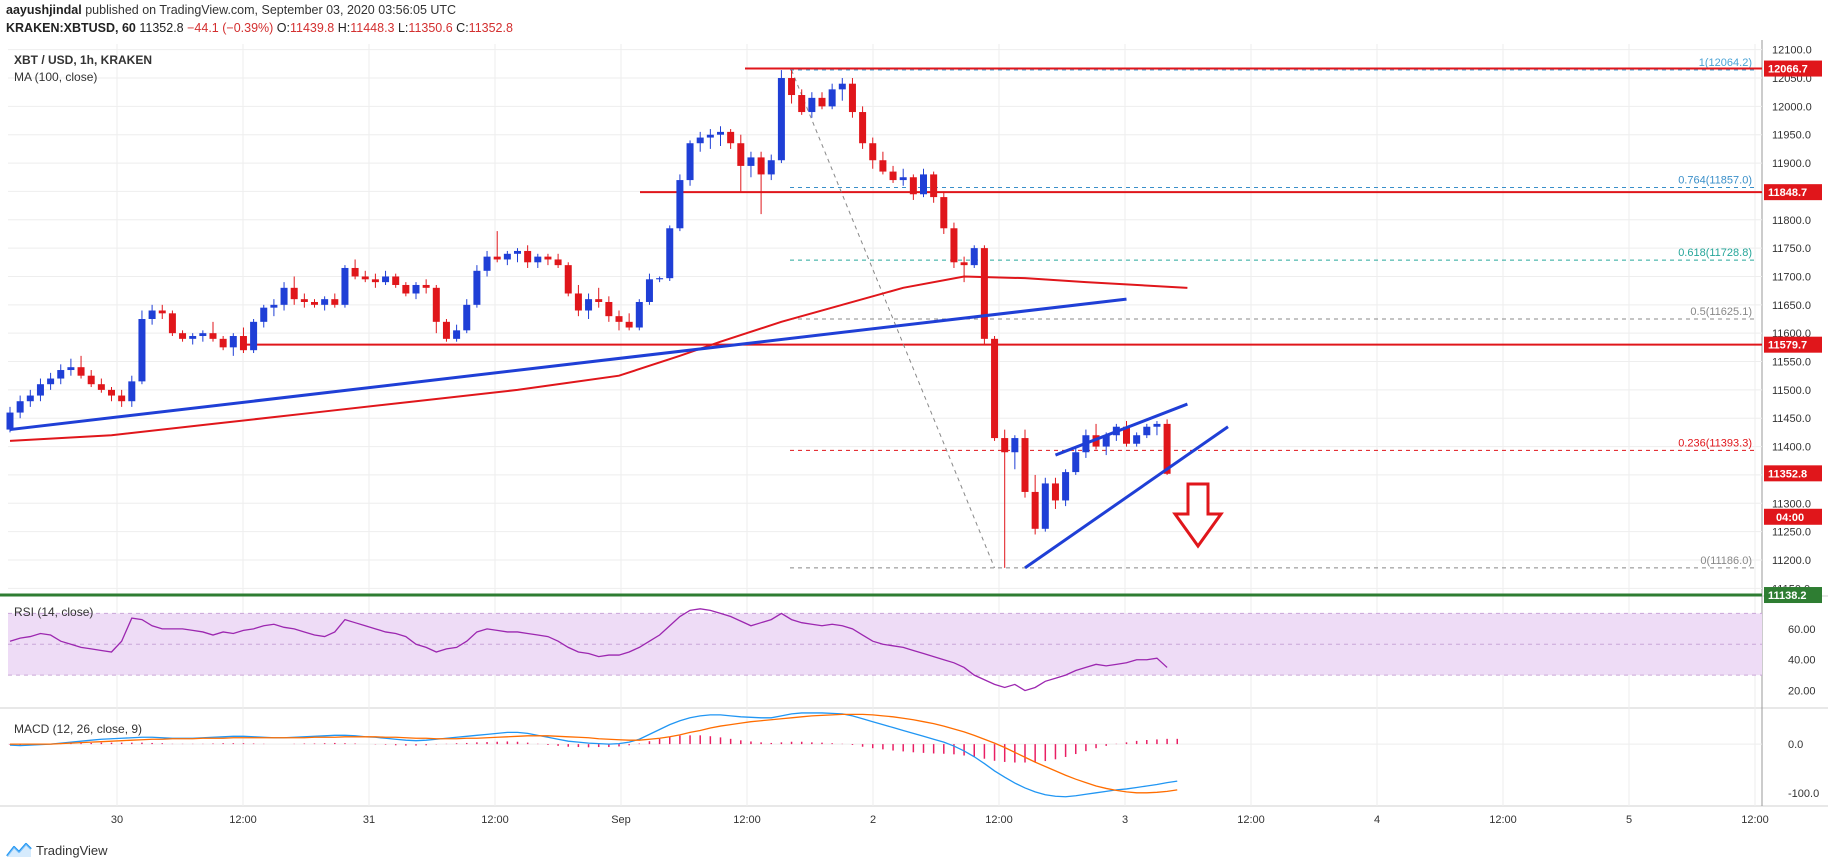 Image resolution: width=1828 pixels, height=868 pixels. I want to click on rsi-line, so click(588, 650).